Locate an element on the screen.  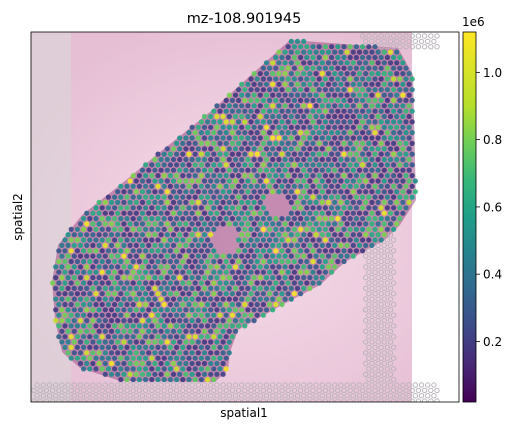
y-axis-label: spatial2 is located at coordinates (18, 217).